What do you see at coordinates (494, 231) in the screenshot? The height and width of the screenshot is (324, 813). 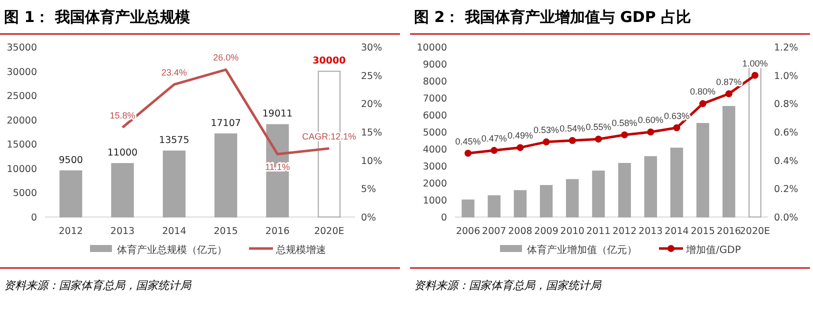 I see `x-tick-label: 2007` at bounding box center [494, 231].